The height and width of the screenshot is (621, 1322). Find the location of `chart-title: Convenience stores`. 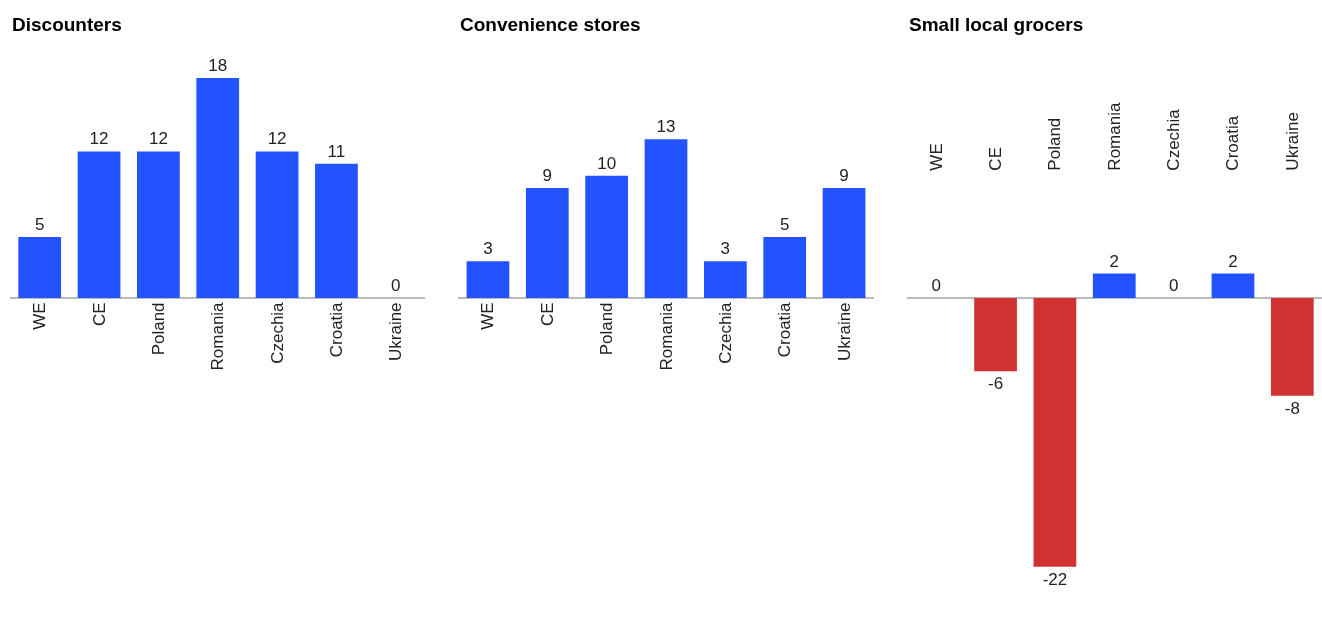

chart-title: Convenience stores is located at coordinates (550, 24).